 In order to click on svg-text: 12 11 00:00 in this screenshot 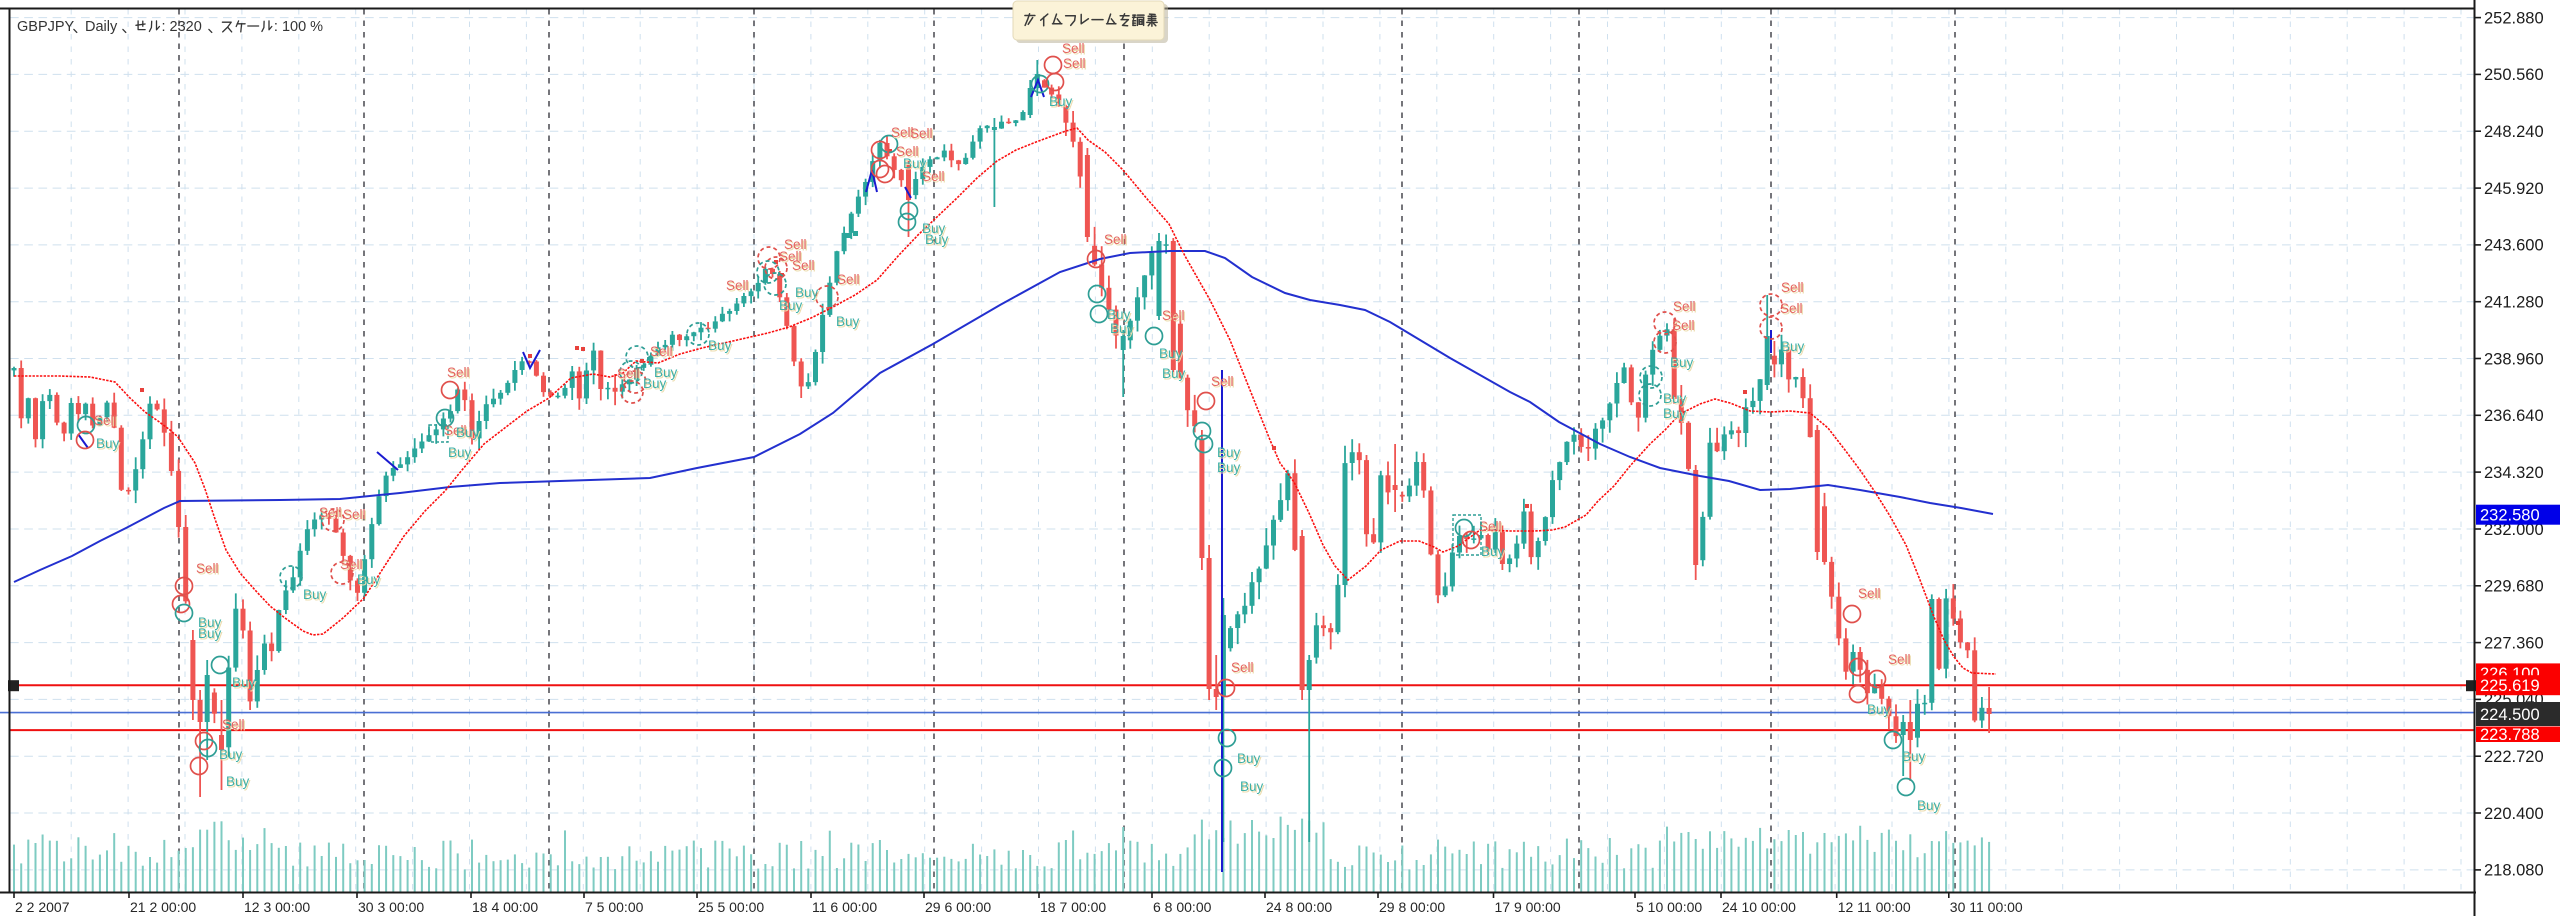, I will do `click(1874, 907)`.